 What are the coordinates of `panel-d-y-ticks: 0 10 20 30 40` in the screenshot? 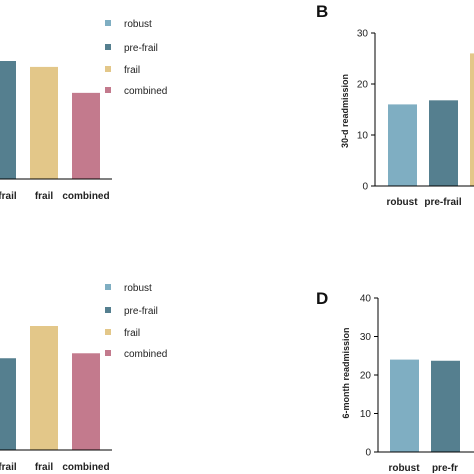 It's located at (369, 376).